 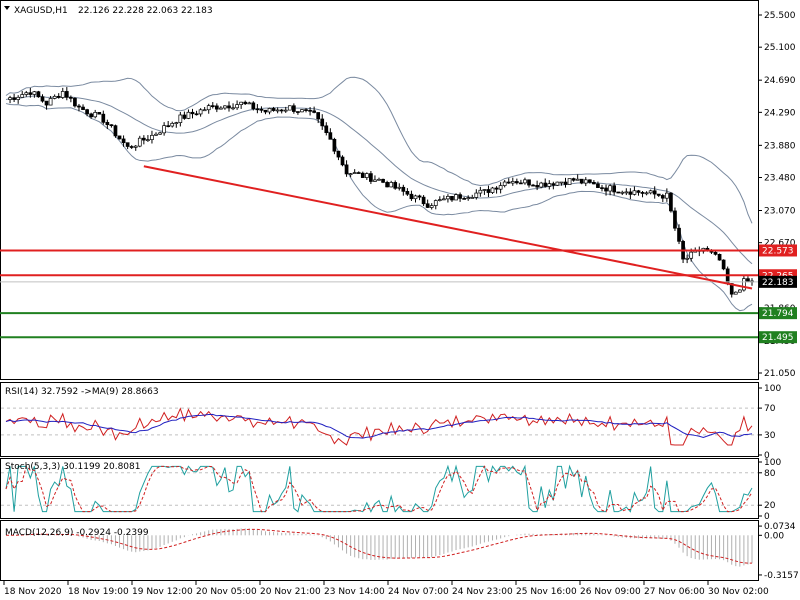 What do you see at coordinates (290, 592) in the screenshot?
I see `time-tick-label: 20 Nov 21:00` at bounding box center [290, 592].